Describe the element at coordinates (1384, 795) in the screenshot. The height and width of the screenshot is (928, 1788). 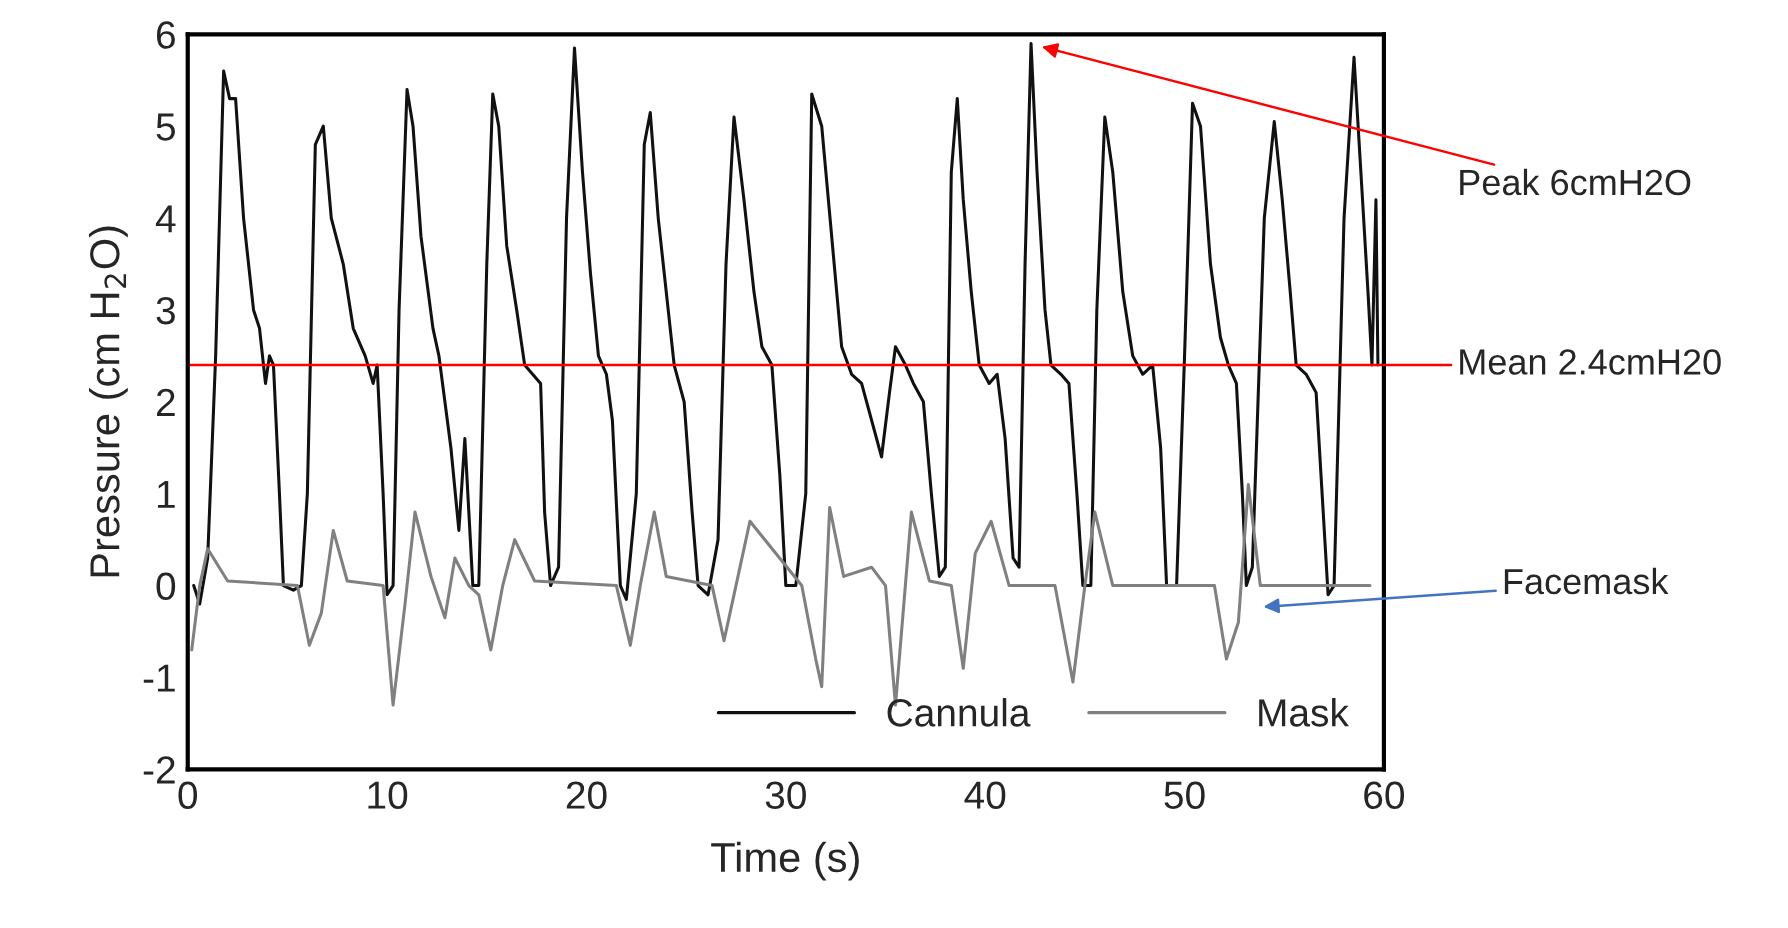
I see `x-tick-label: 60` at that location.